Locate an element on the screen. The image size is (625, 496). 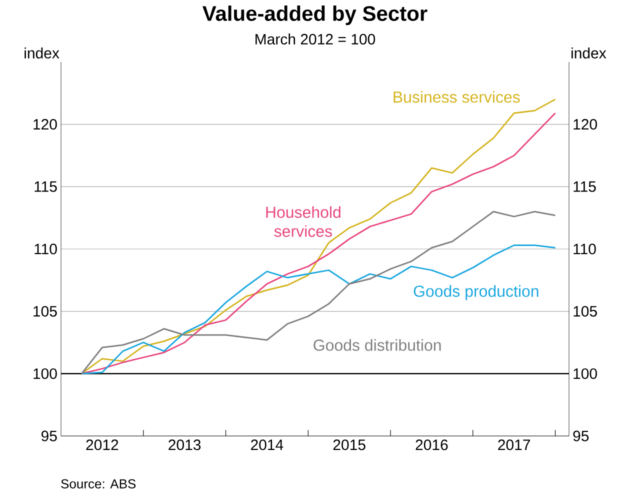
y2-tick-label: 120 is located at coordinates (585, 124).